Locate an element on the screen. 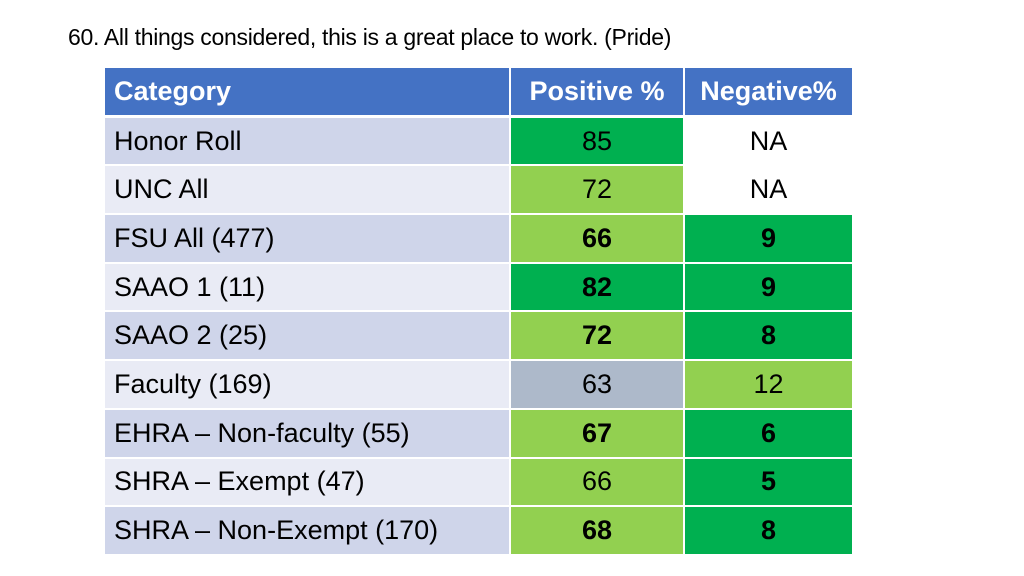  table-row: SAAO 1 (11) 82 9 is located at coordinates (478, 287).